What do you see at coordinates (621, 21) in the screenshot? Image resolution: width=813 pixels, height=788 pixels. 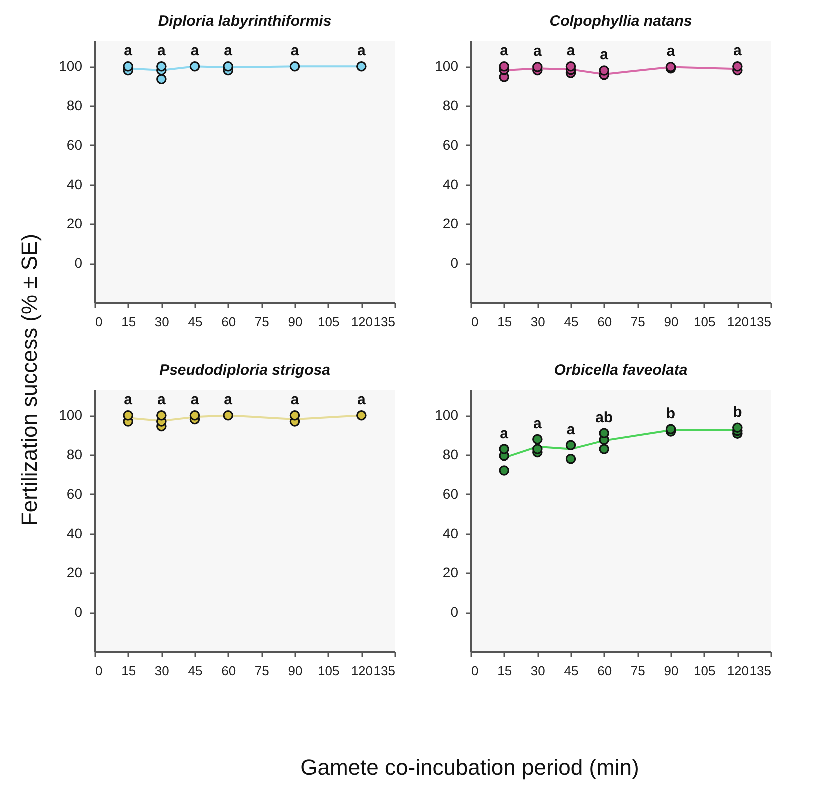 I see `chart-title: Colpophyllia natans` at bounding box center [621, 21].